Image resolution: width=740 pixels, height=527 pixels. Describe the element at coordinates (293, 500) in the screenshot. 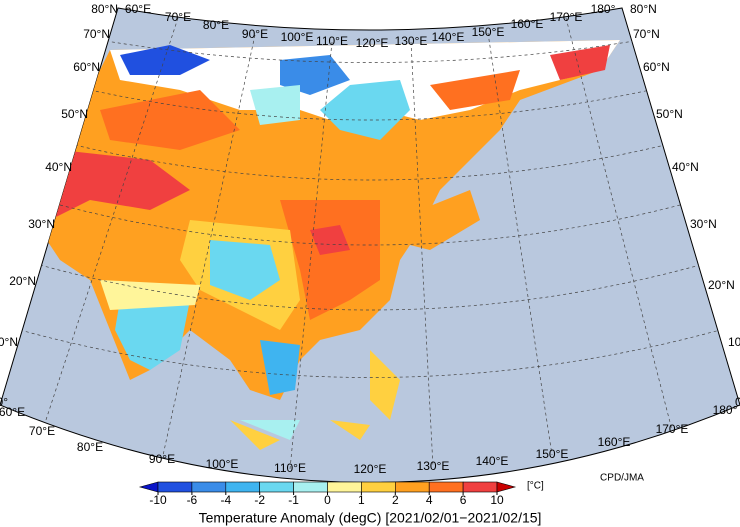

I see `colorbar-tick-label: -1` at that location.